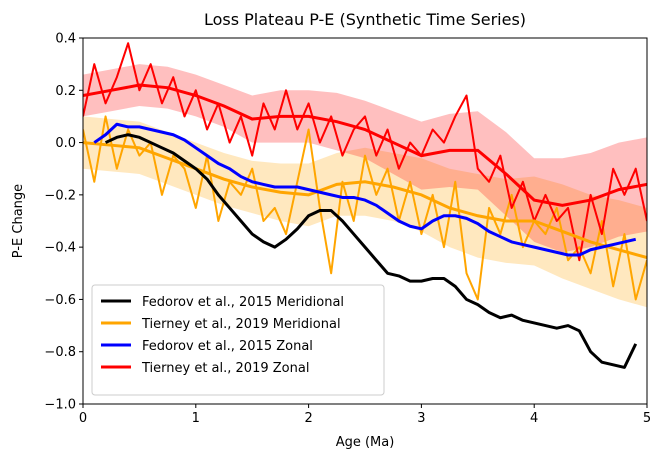 The height and width of the screenshot is (454, 650). I want to click on legend-label: Tierney et al., 2019 Meridional, so click(241, 324).